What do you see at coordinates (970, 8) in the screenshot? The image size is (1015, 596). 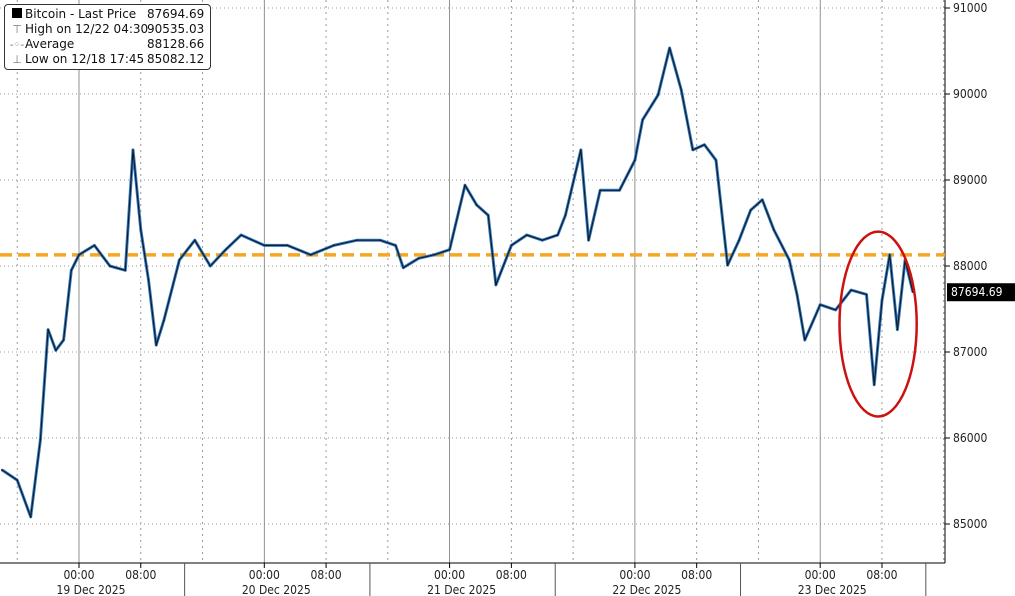 I see `y-tick-label: 91000` at bounding box center [970, 8].